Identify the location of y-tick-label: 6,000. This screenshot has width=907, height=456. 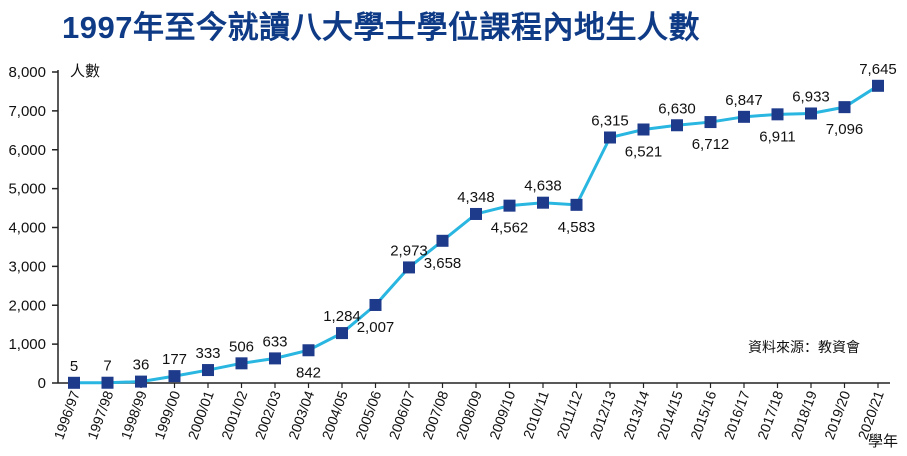
(27, 150).